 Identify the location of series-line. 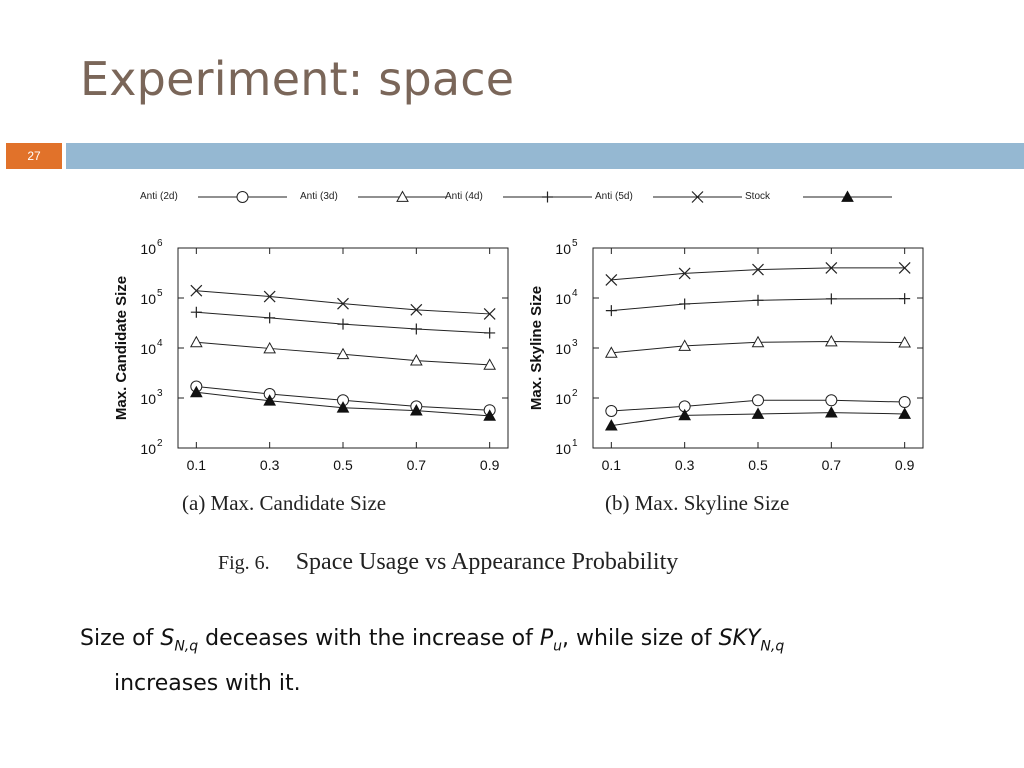
(343, 302).